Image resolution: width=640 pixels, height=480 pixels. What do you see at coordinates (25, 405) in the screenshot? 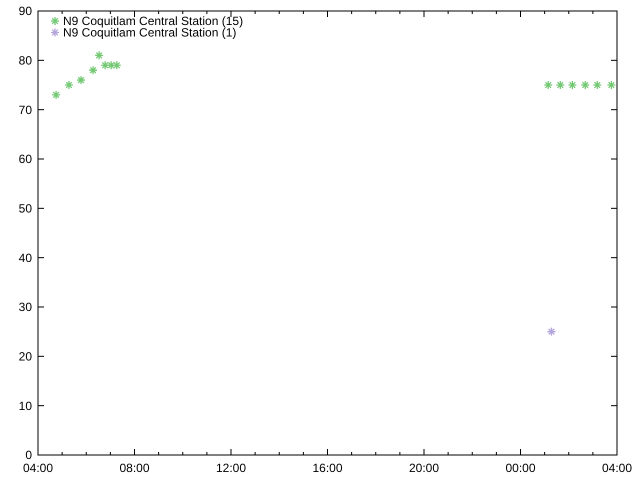
I see `y-tick-label: 10` at bounding box center [25, 405].